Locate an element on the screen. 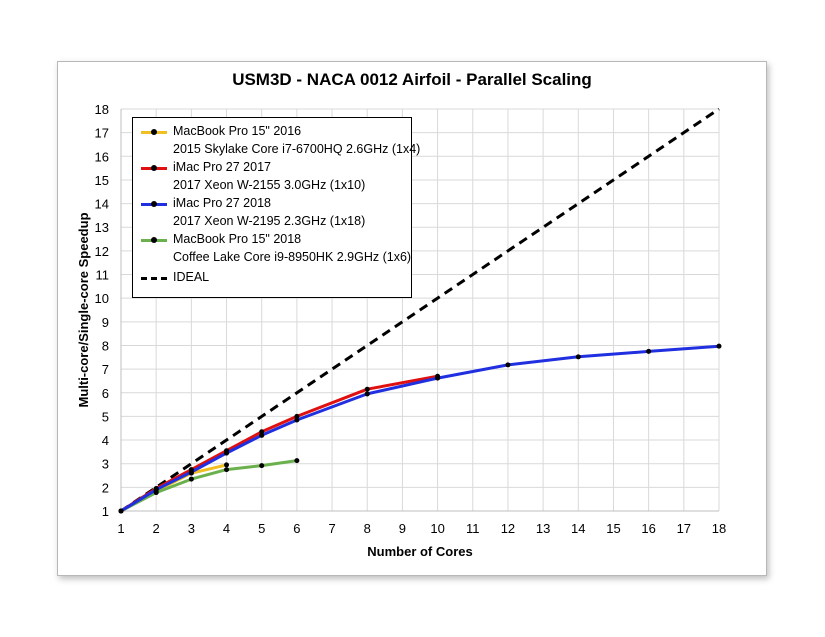 This screenshot has width=825, height=637. y-tick-label: 14 is located at coordinates (102, 204).